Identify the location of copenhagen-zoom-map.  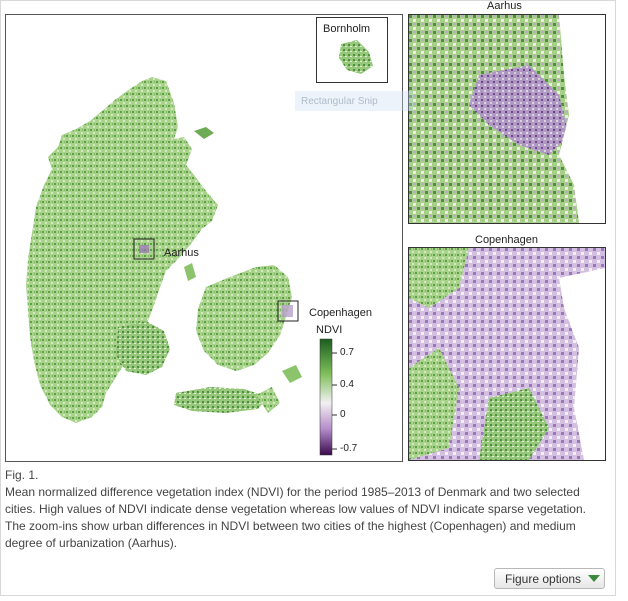
(507, 354).